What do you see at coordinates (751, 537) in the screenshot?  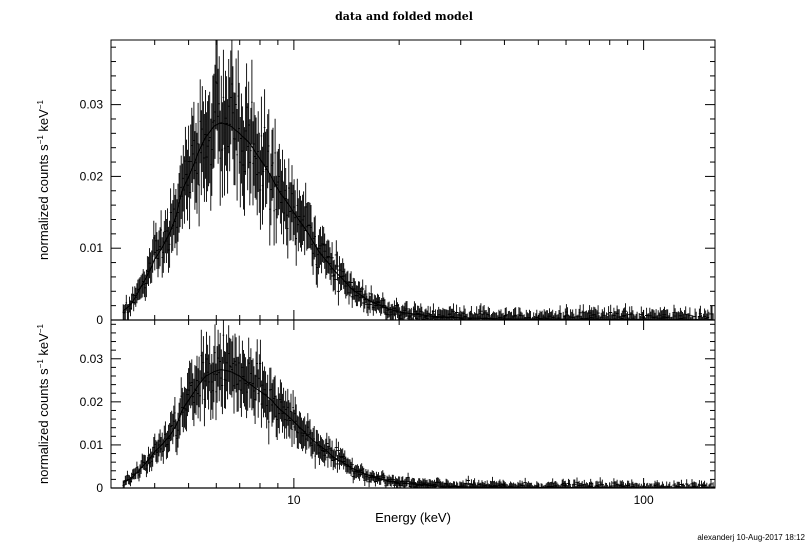 I see `footer-timestamp: alexanderj 10-Aug-2017 18:12` at bounding box center [751, 537].